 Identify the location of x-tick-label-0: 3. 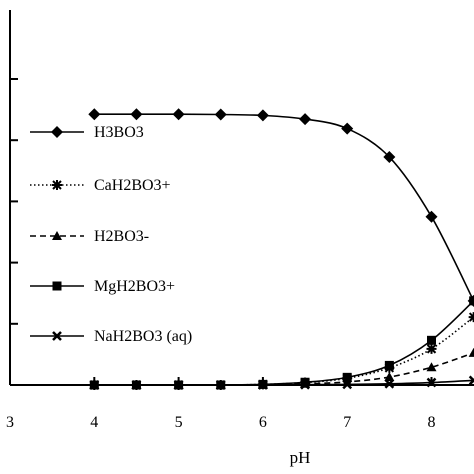
(10, 422).